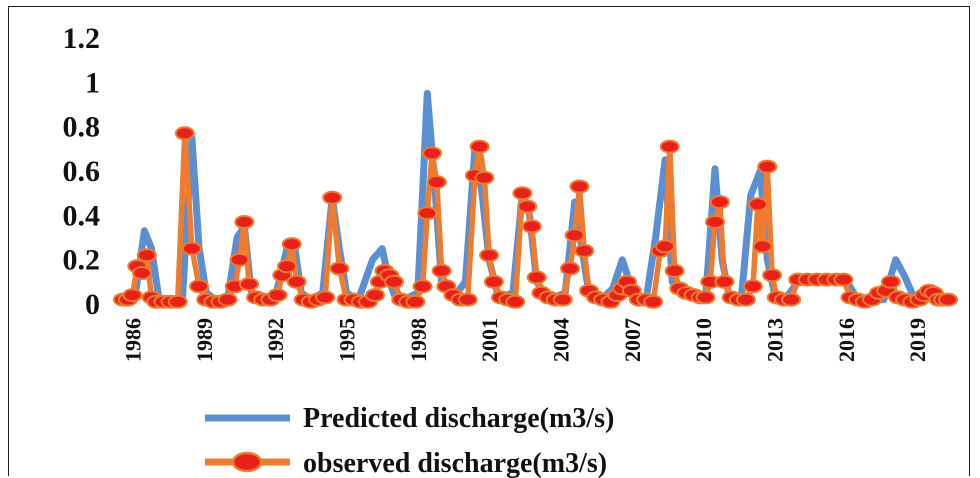 Image resolution: width=980 pixels, height=478 pixels. I want to click on y-tick-label: 1.2, so click(82, 38).